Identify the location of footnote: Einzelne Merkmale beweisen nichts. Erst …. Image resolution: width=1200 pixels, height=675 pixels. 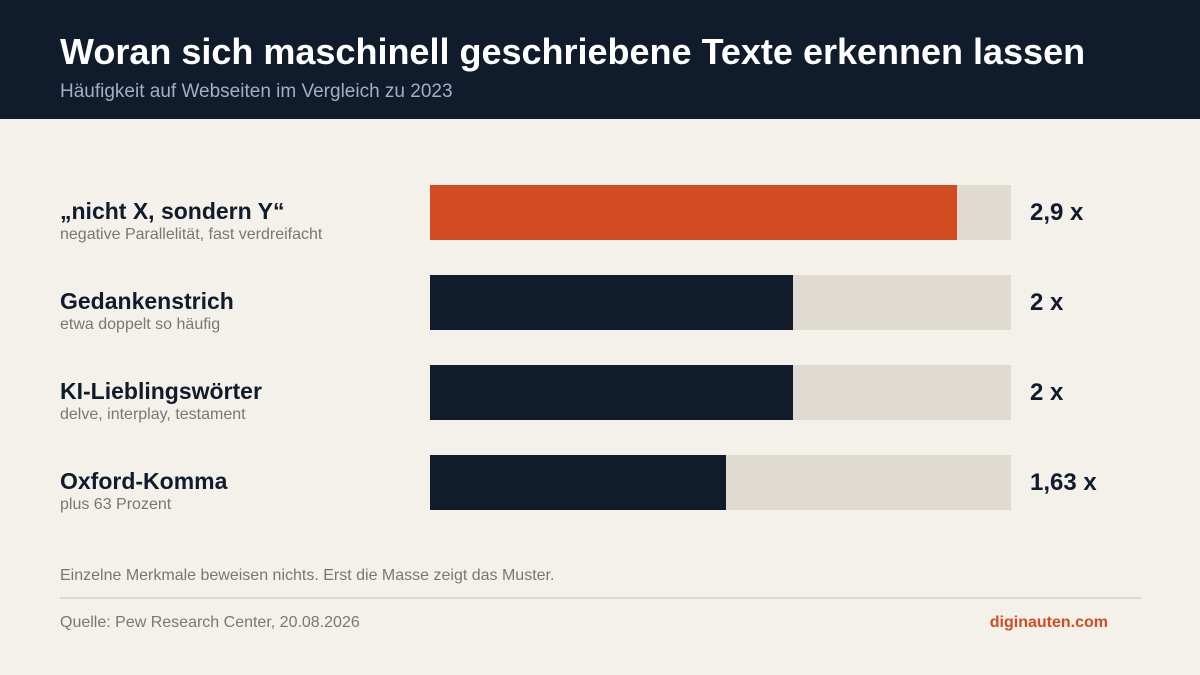
(307, 575).